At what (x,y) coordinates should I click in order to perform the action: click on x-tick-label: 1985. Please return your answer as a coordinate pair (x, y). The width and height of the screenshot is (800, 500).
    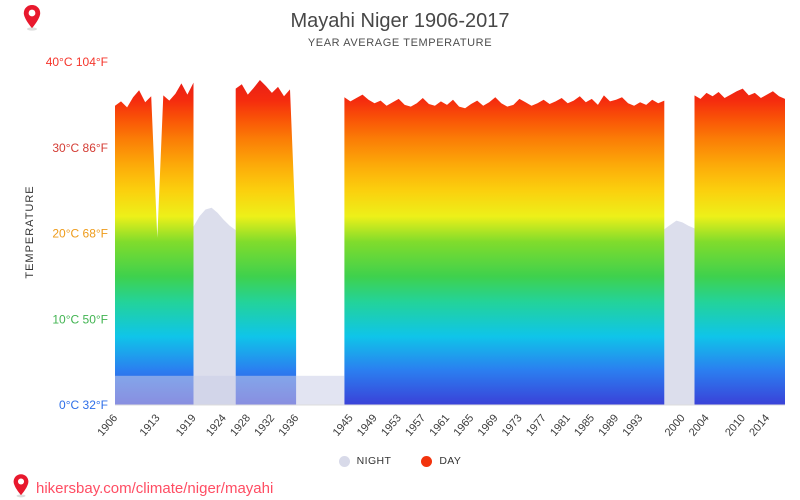
    Looking at the image, I should click on (584, 425).